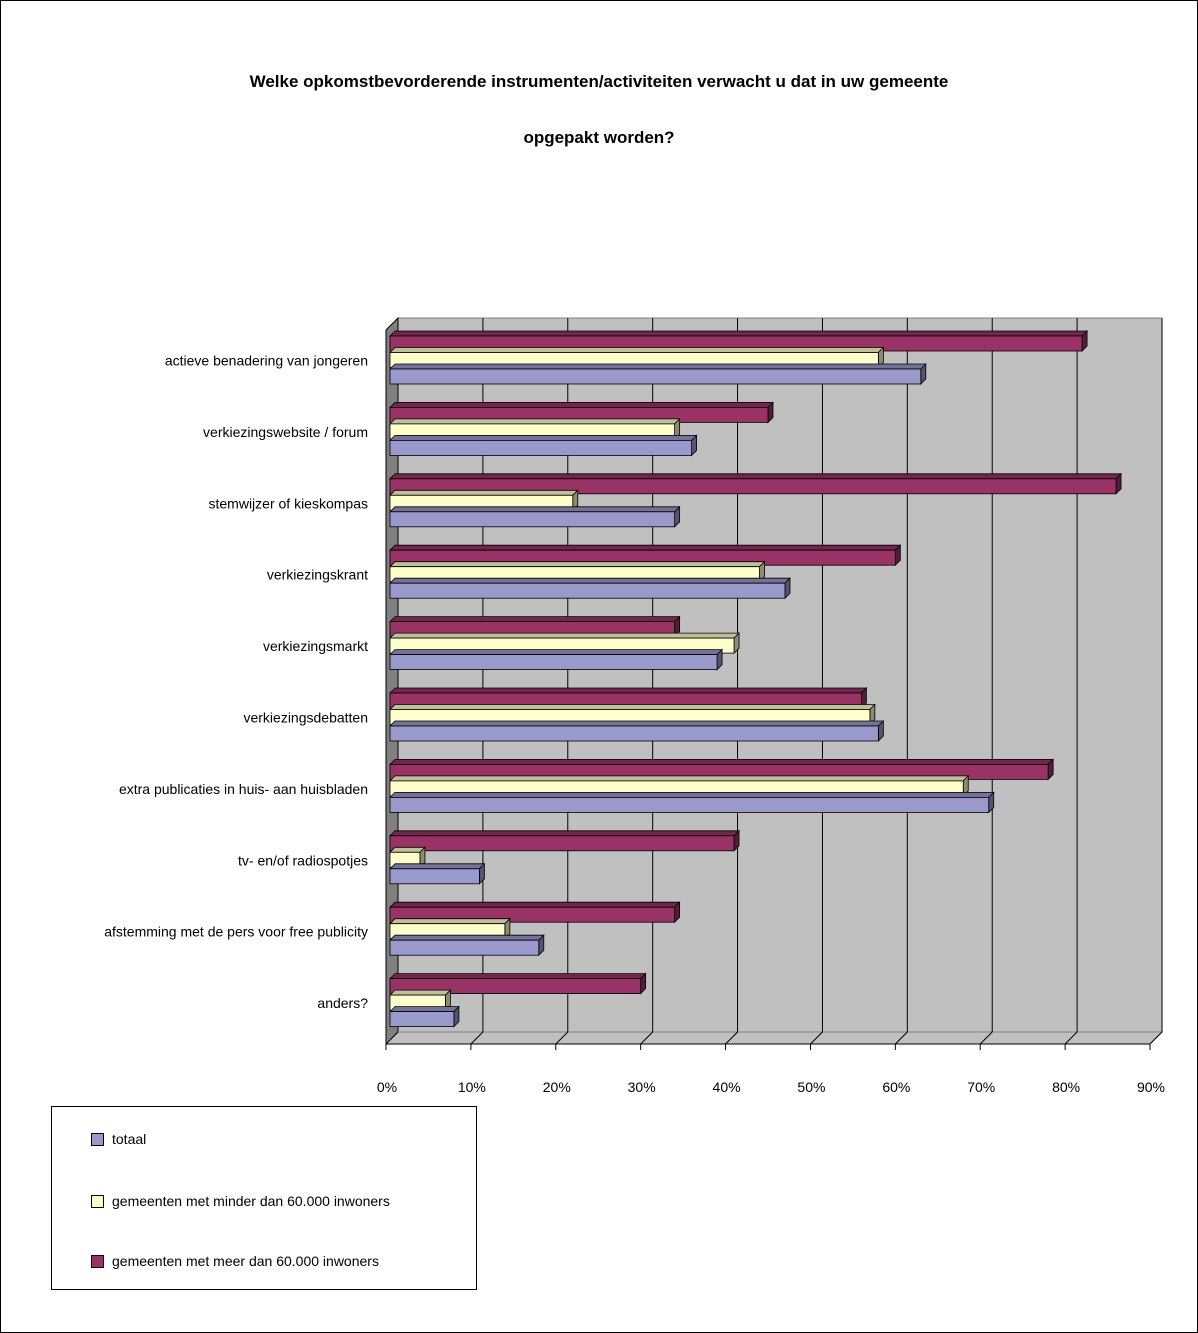 Image resolution: width=1198 pixels, height=1333 pixels. What do you see at coordinates (266, 361) in the screenshot?
I see `category-label-0: actieve benadering van jongeren` at bounding box center [266, 361].